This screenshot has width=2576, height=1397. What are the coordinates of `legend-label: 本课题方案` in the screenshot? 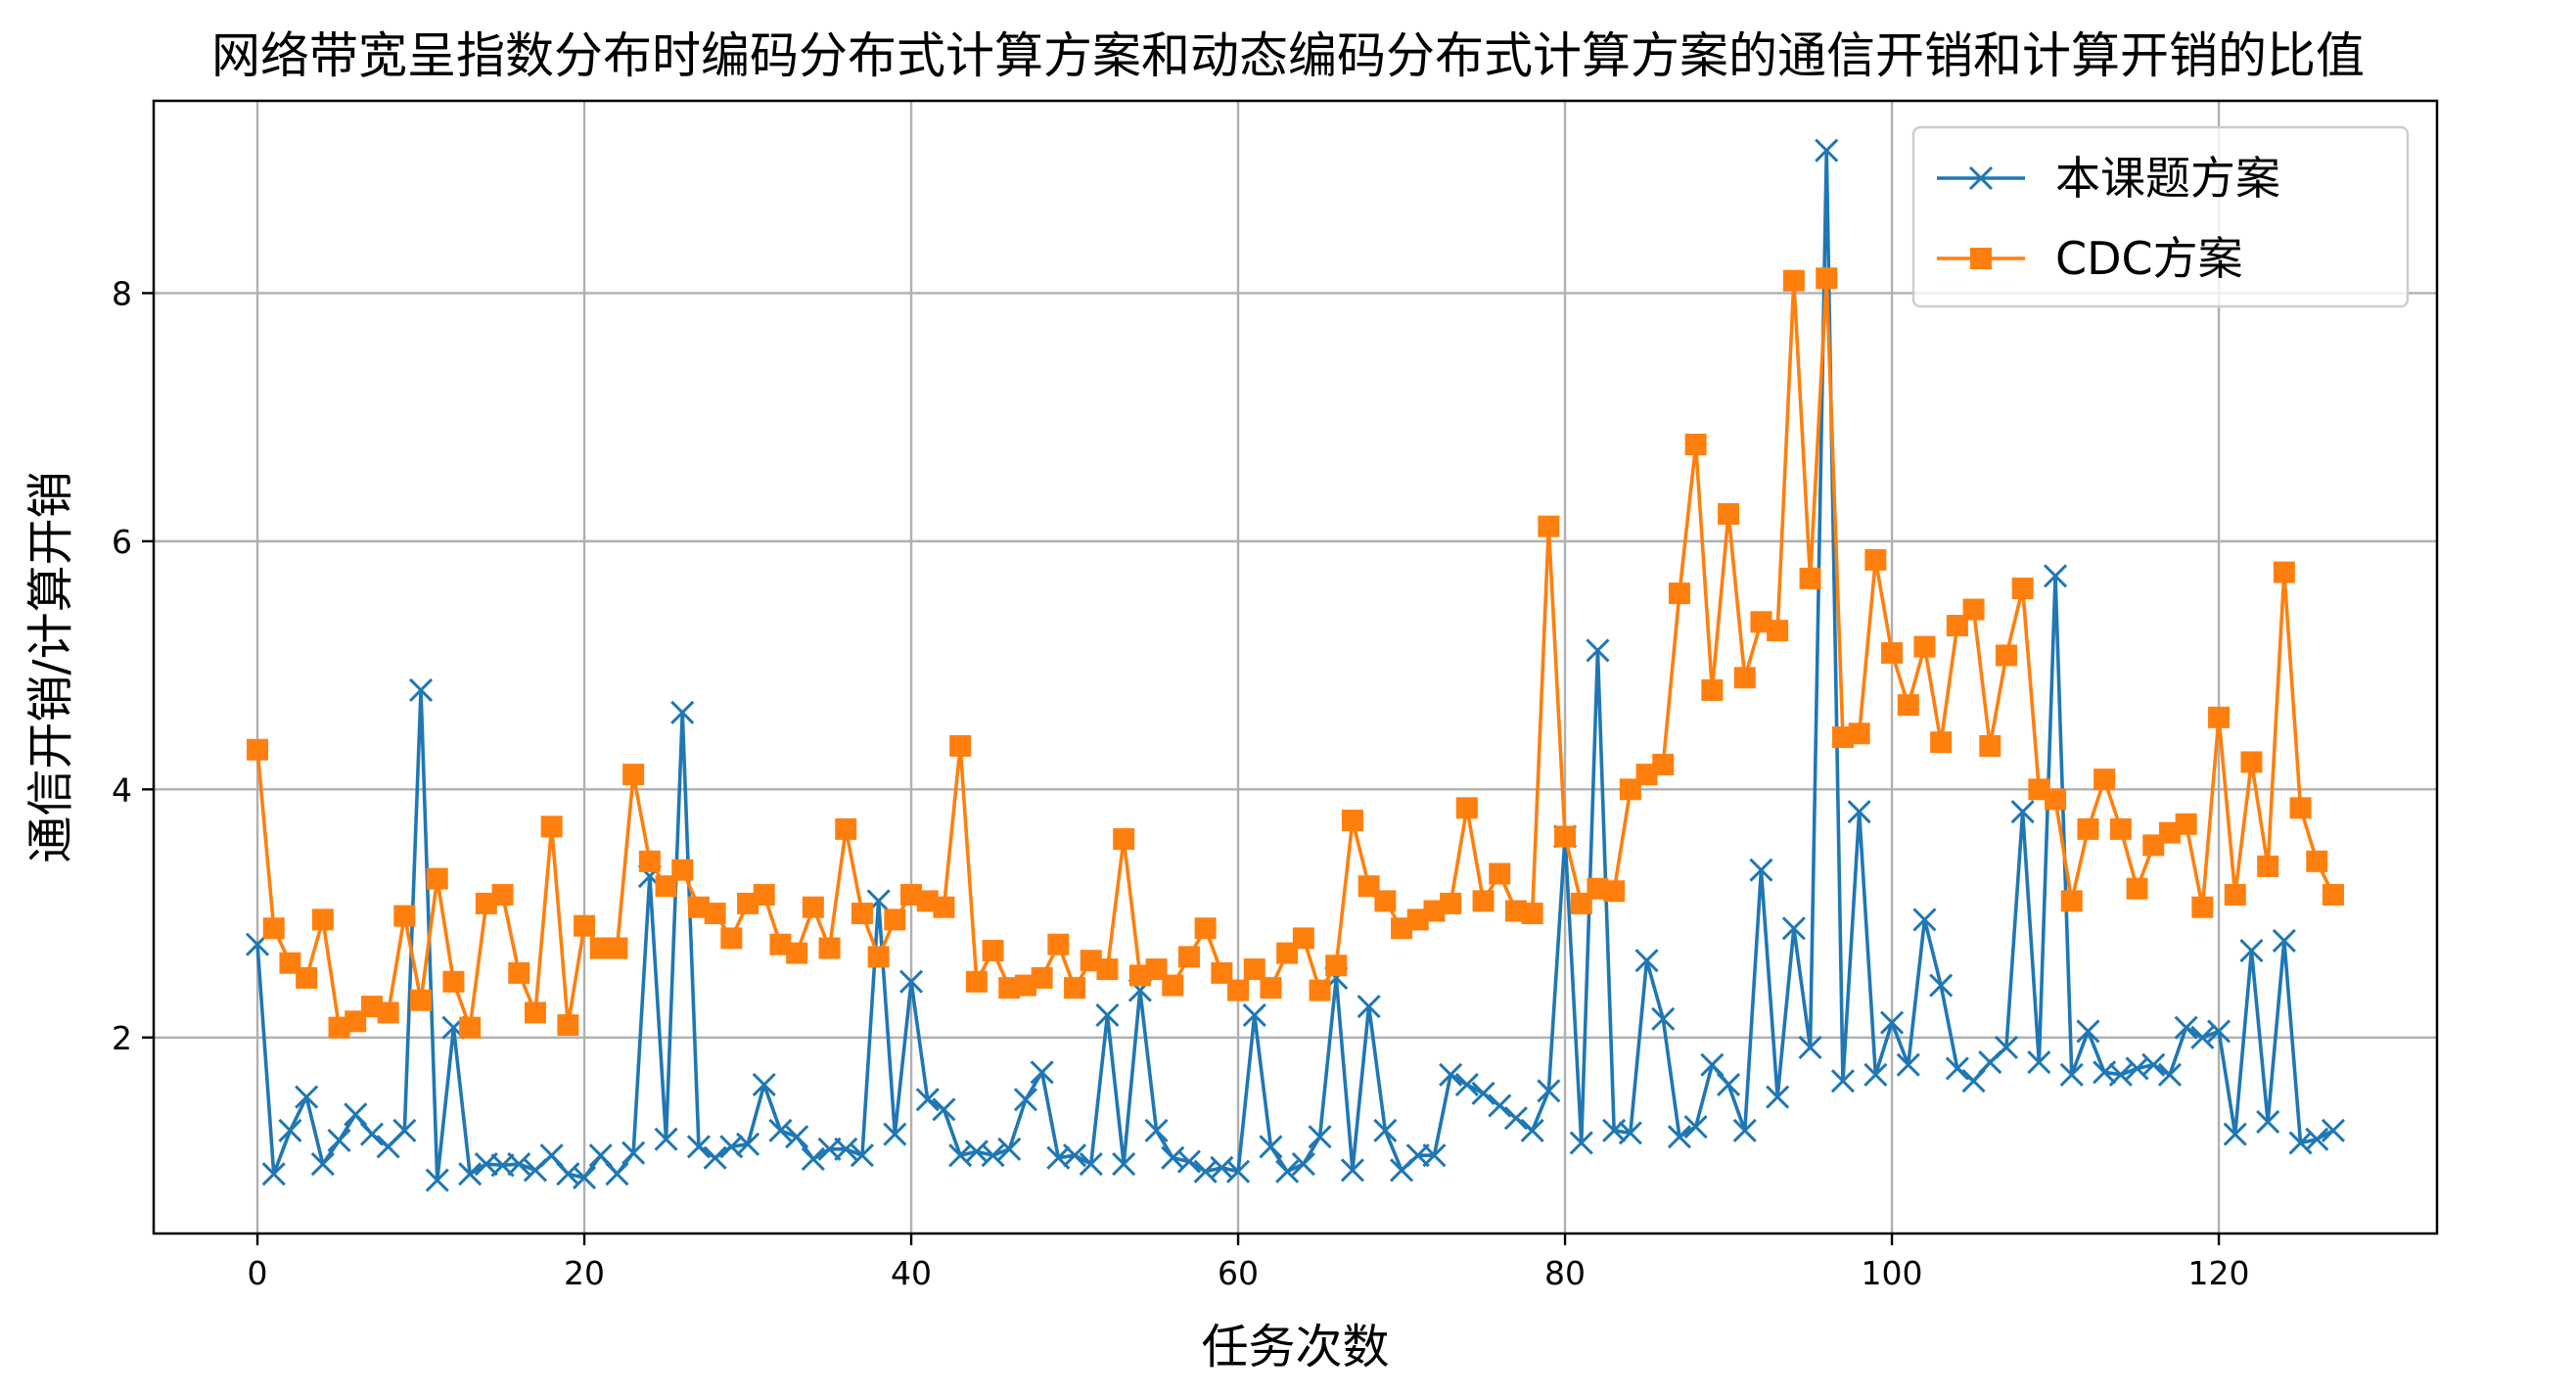 It's located at (2167, 178).